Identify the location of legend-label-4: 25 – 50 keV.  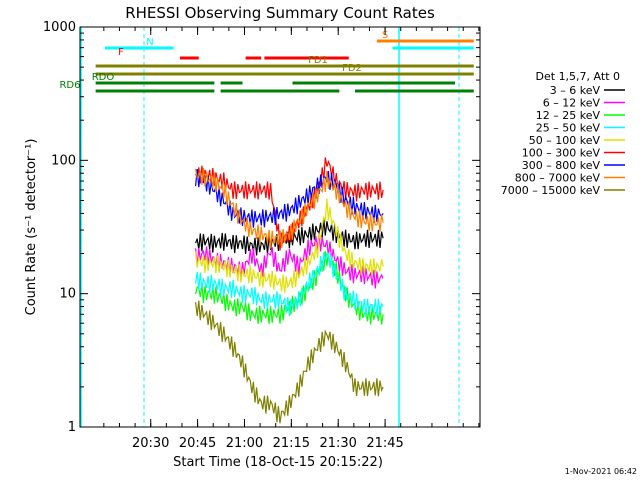
(568, 128).